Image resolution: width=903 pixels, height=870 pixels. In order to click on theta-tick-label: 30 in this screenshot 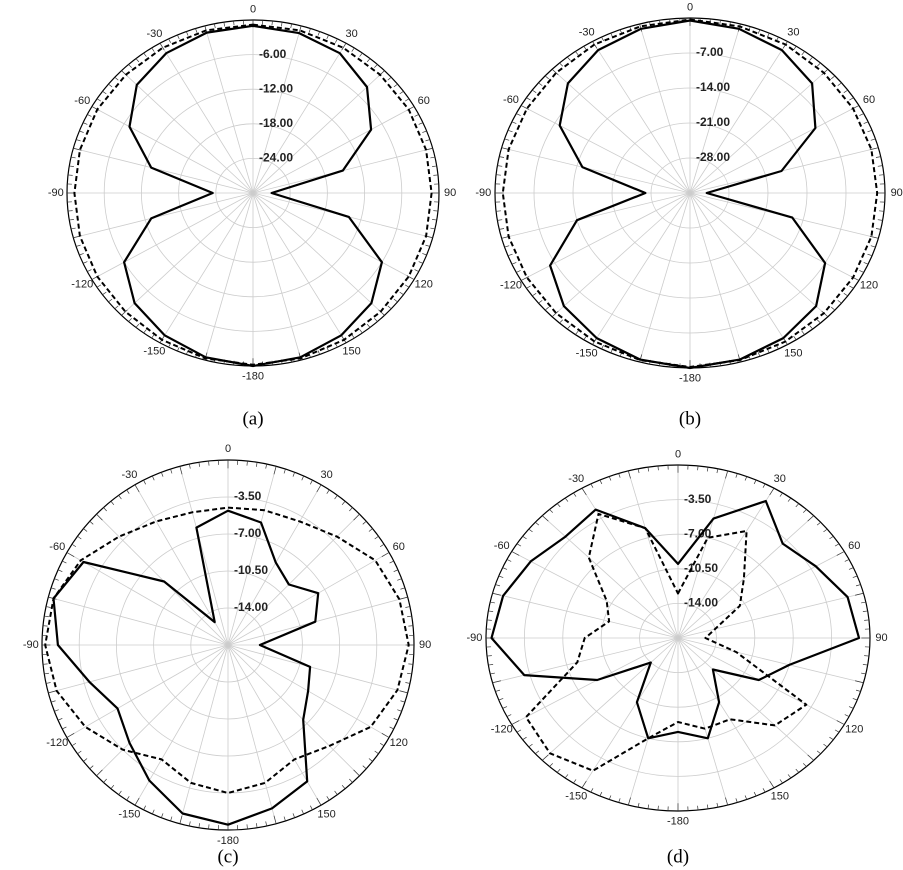, I will do `click(351, 34)`.